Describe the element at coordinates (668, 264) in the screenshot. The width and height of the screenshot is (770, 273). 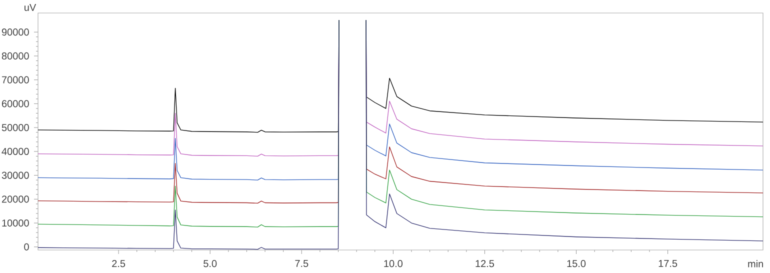
I see `x-tick-label: 17.5` at that location.